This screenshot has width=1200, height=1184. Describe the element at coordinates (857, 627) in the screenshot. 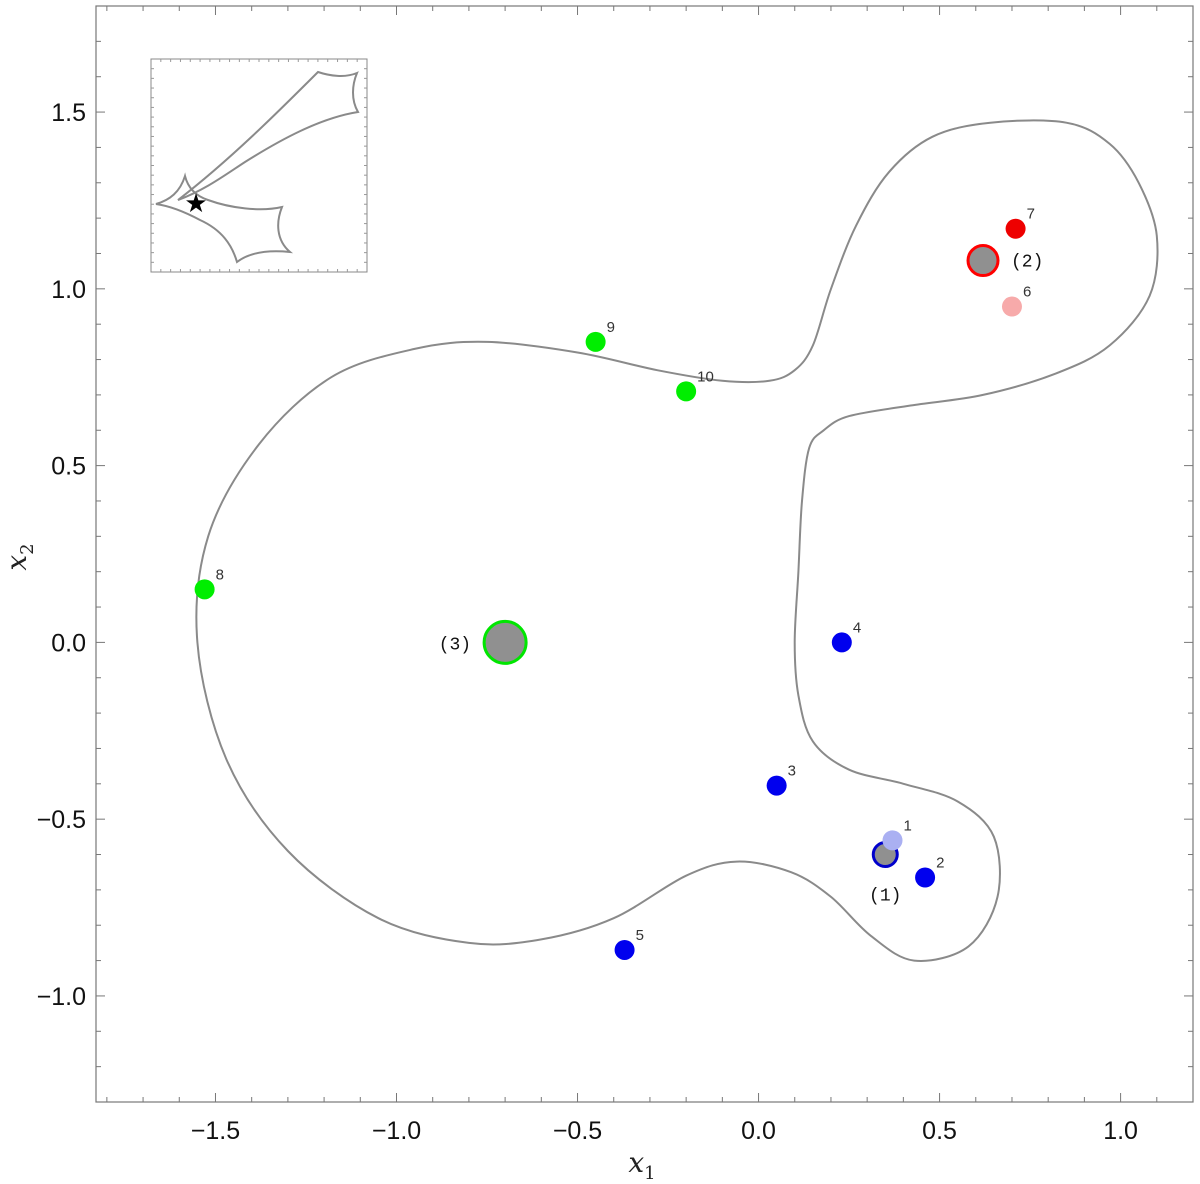

I see `image-label: 4` at that location.